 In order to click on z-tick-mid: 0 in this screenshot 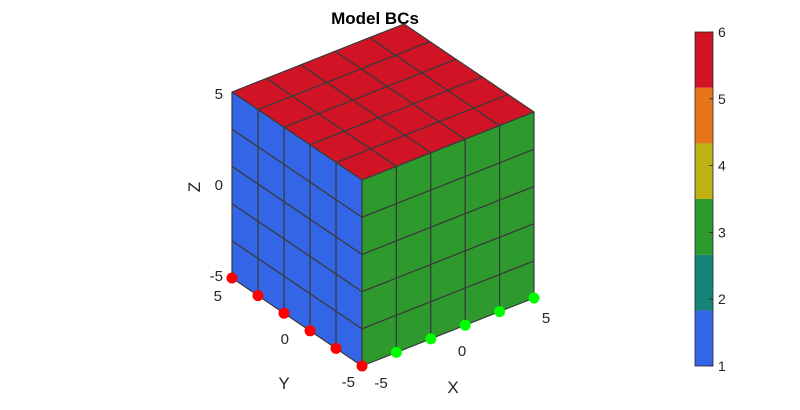, I will do `click(219, 185)`.